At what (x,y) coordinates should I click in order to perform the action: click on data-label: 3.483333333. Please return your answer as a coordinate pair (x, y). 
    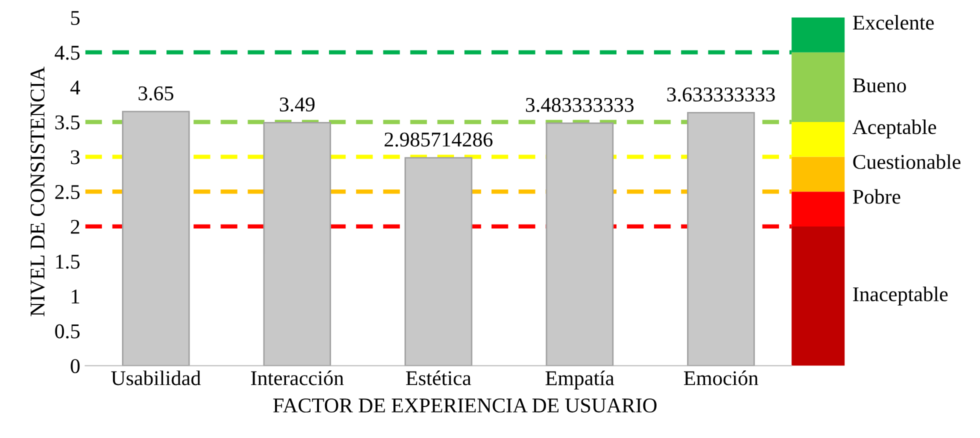
    Looking at the image, I should click on (580, 105).